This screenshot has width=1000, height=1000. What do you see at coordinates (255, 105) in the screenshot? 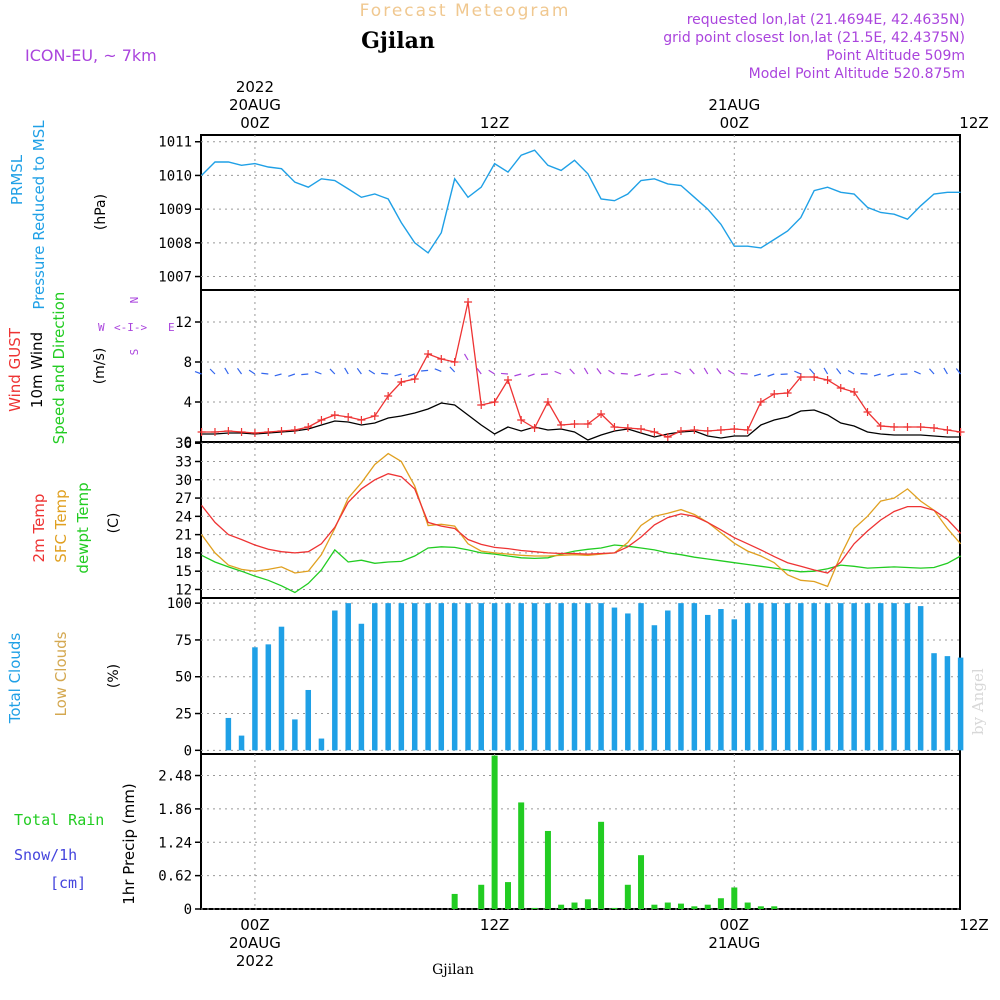
I see `top-time-label: 20AUG` at bounding box center [255, 105].